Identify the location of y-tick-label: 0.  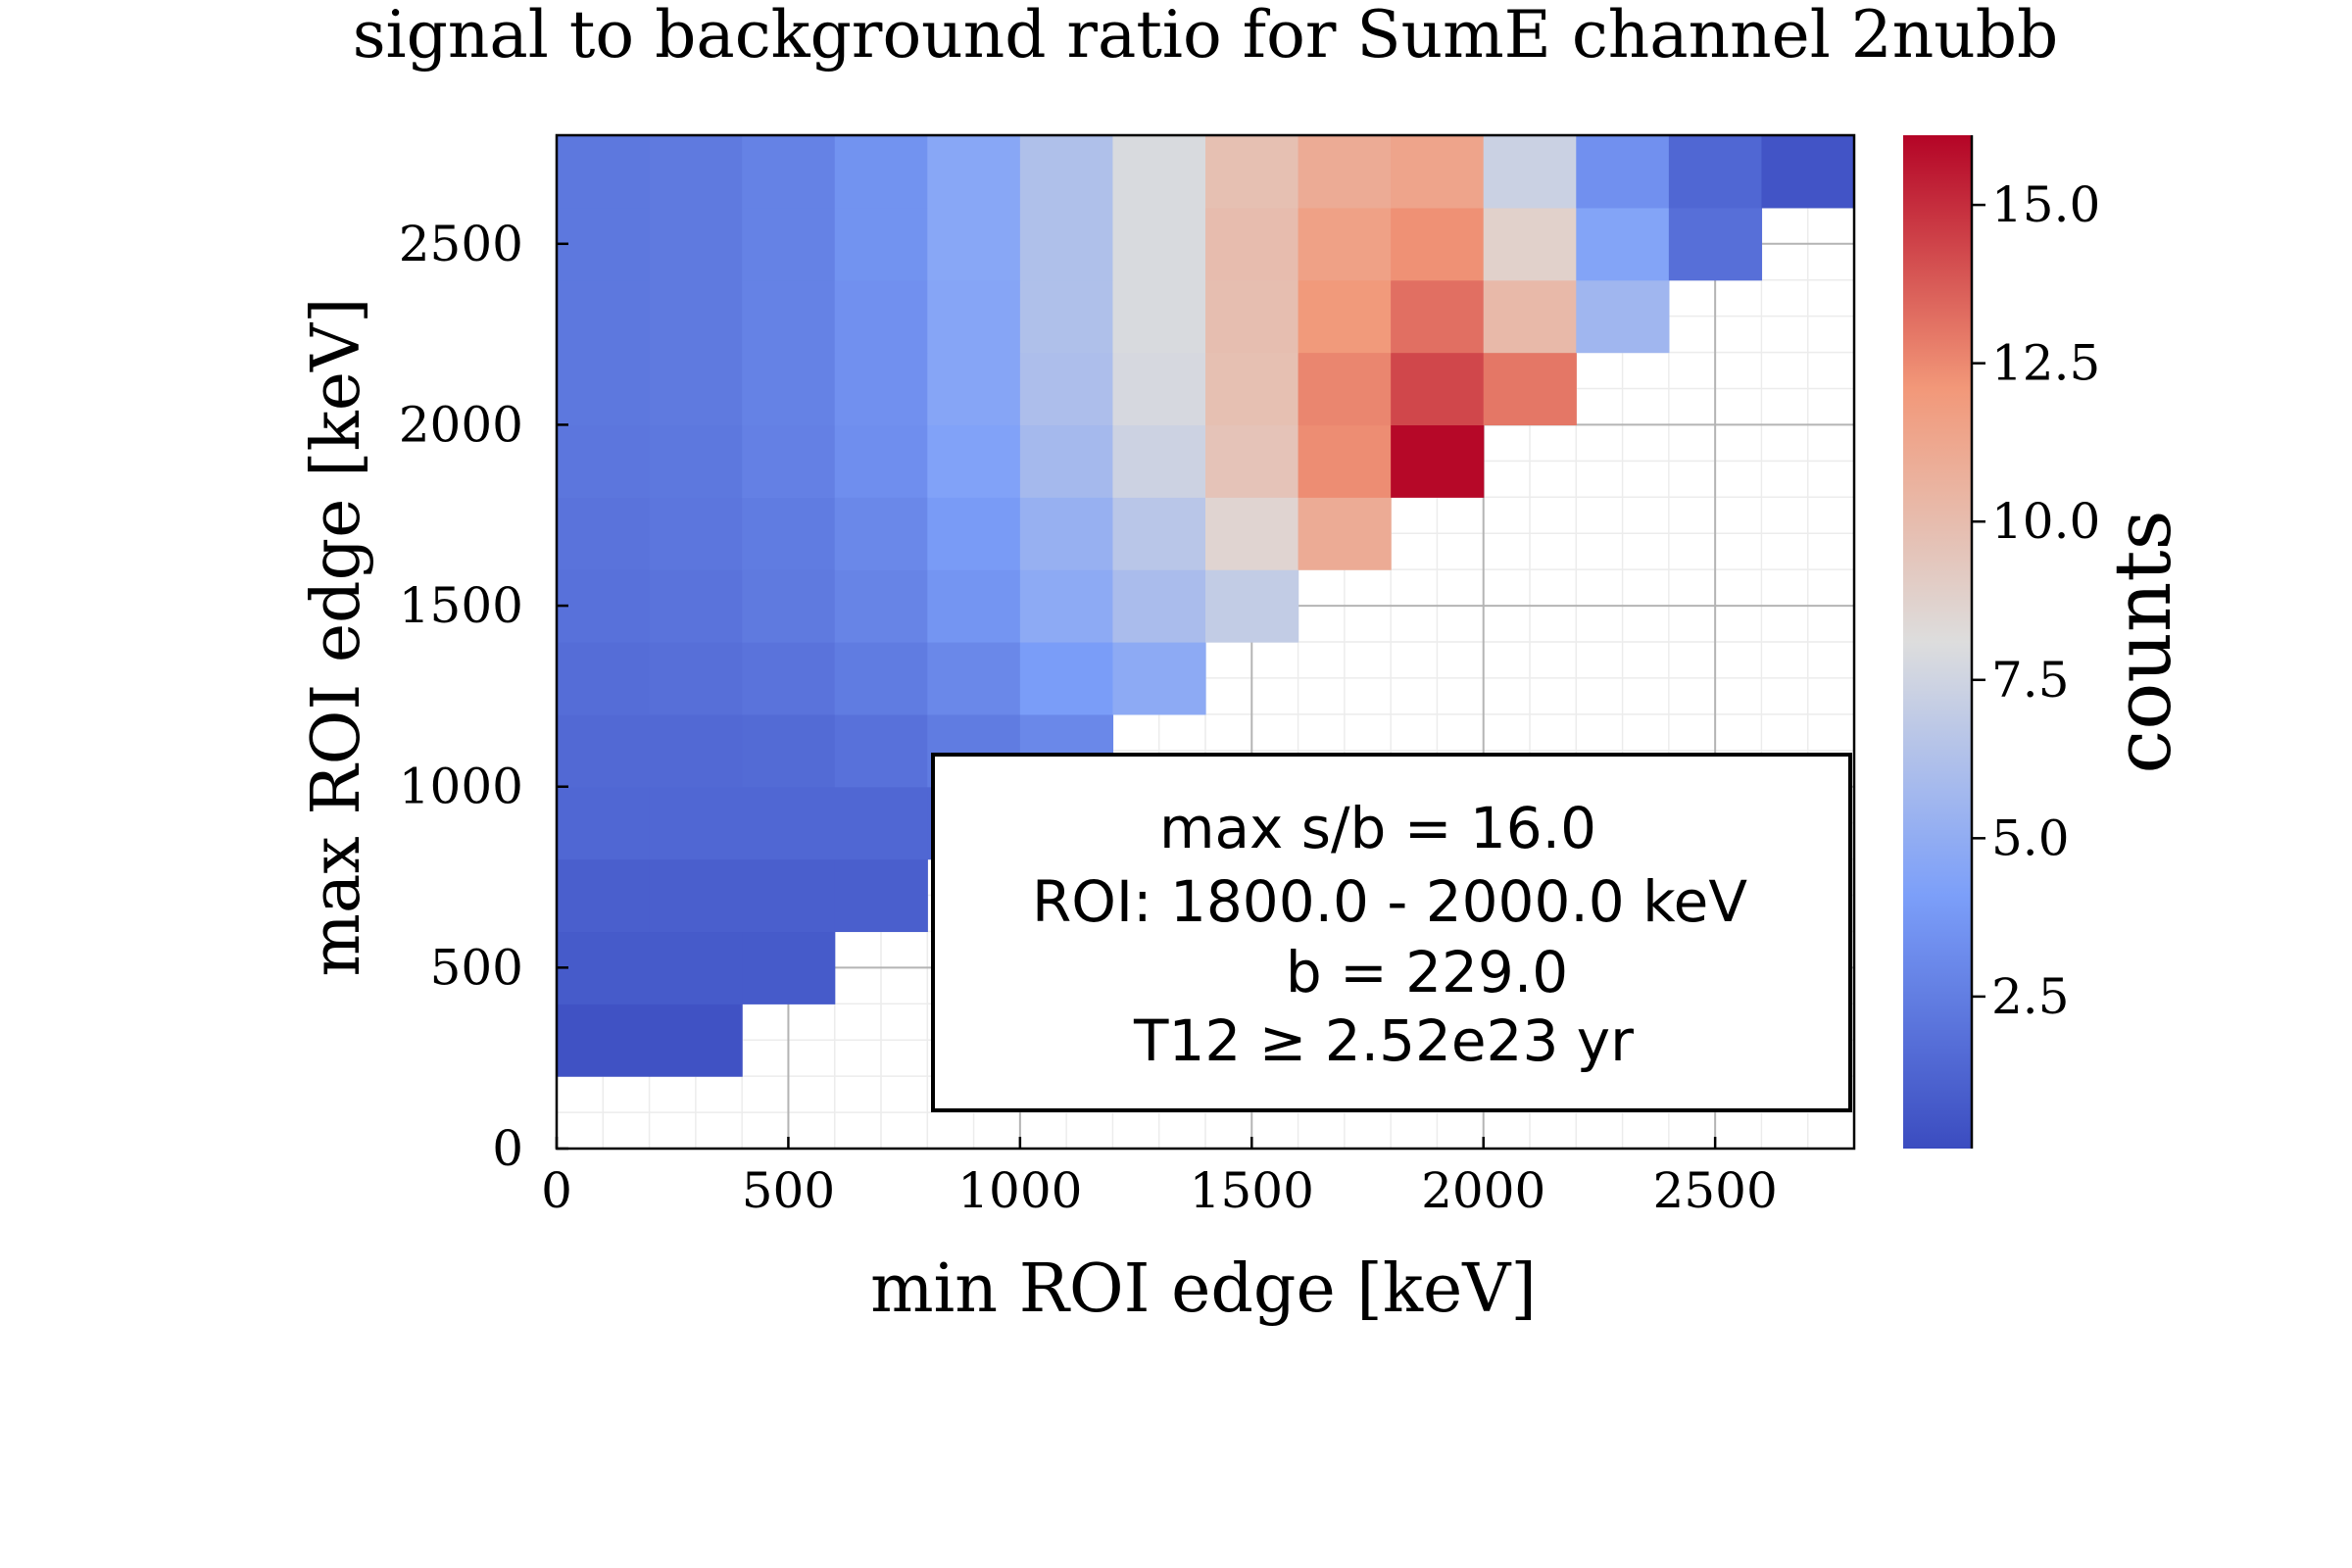
(507, 1148).